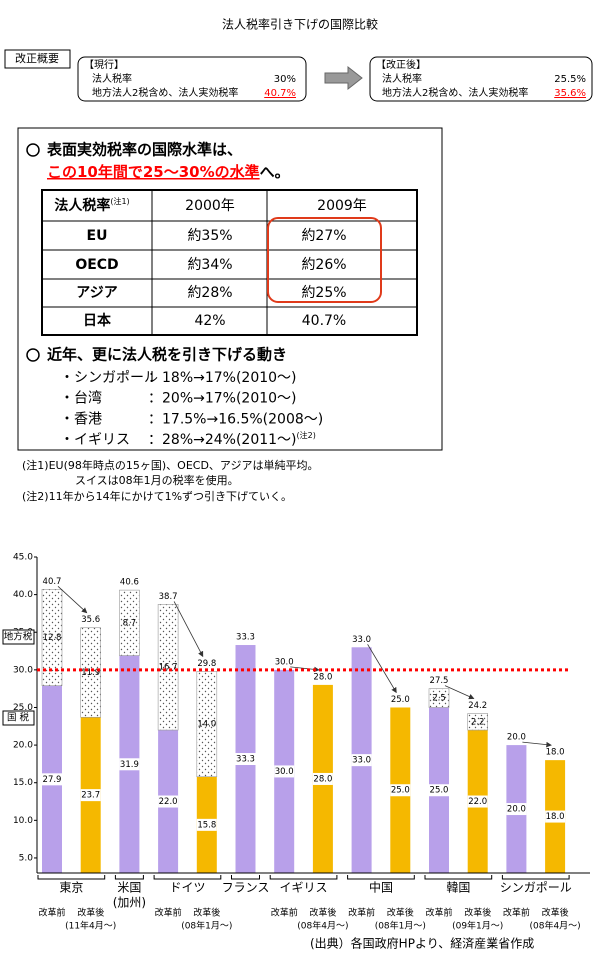 The height and width of the screenshot is (966, 599). I want to click on total-label: 38.7, so click(168, 597).